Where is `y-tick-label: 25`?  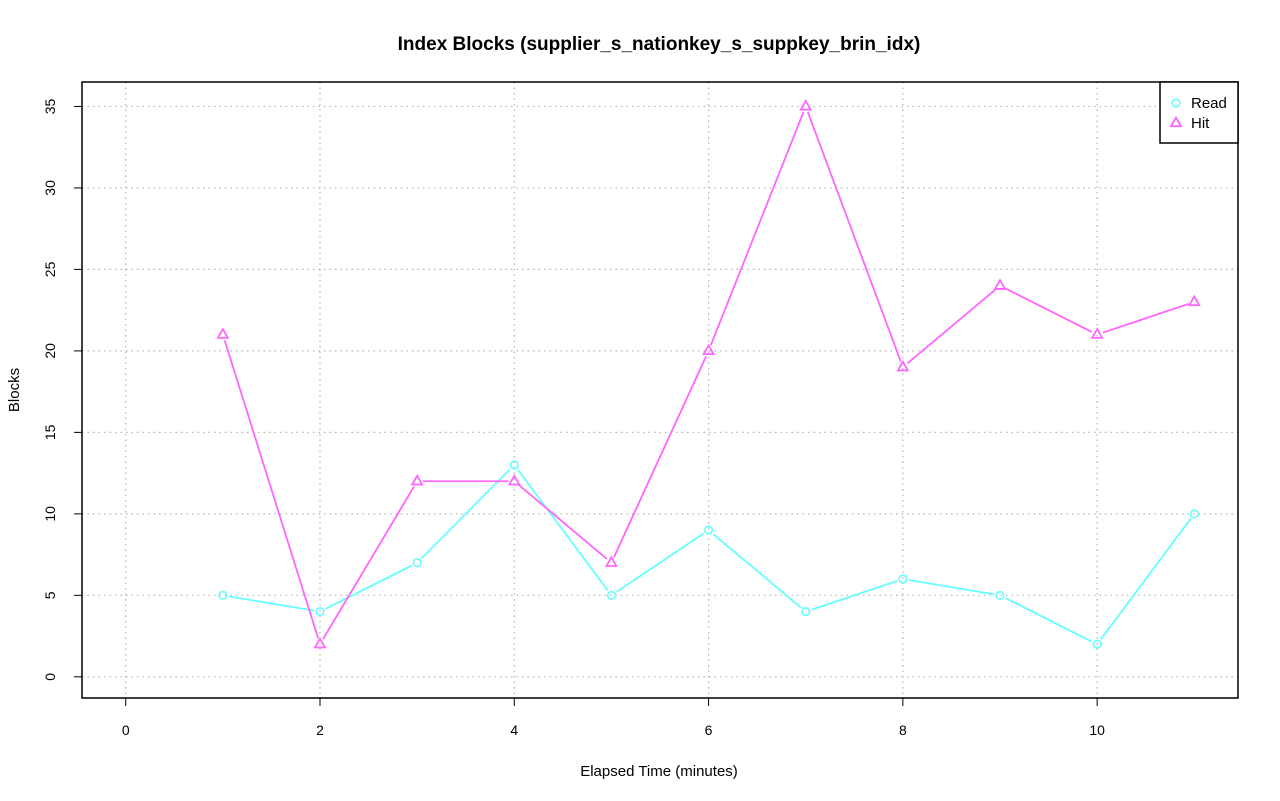
y-tick-label: 25 is located at coordinates (50, 269).